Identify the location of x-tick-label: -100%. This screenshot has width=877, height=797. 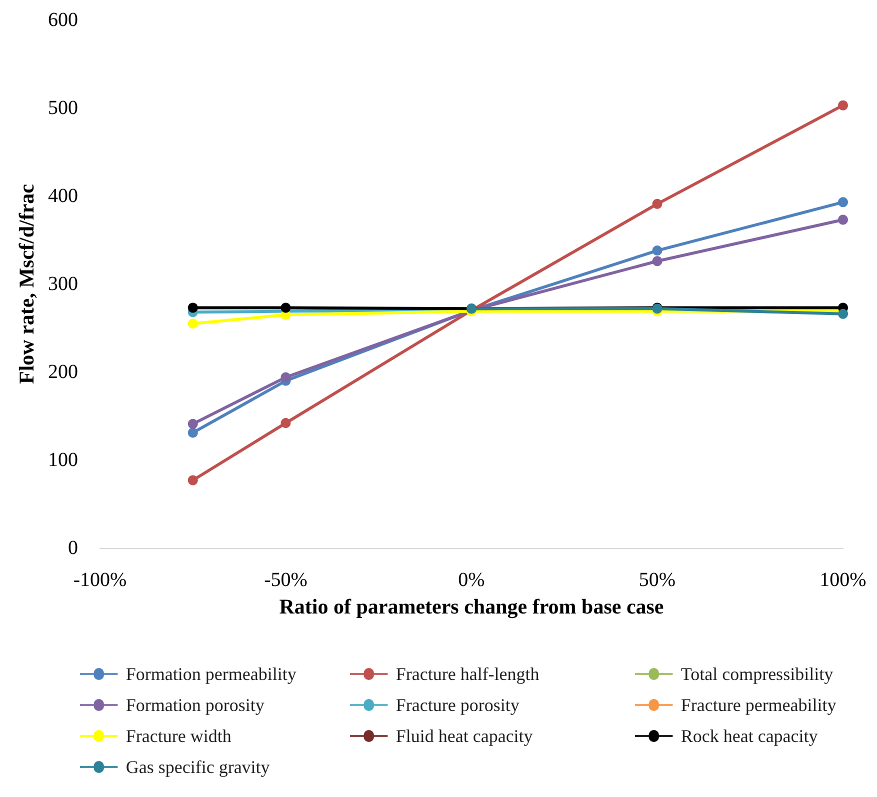
(100, 580).